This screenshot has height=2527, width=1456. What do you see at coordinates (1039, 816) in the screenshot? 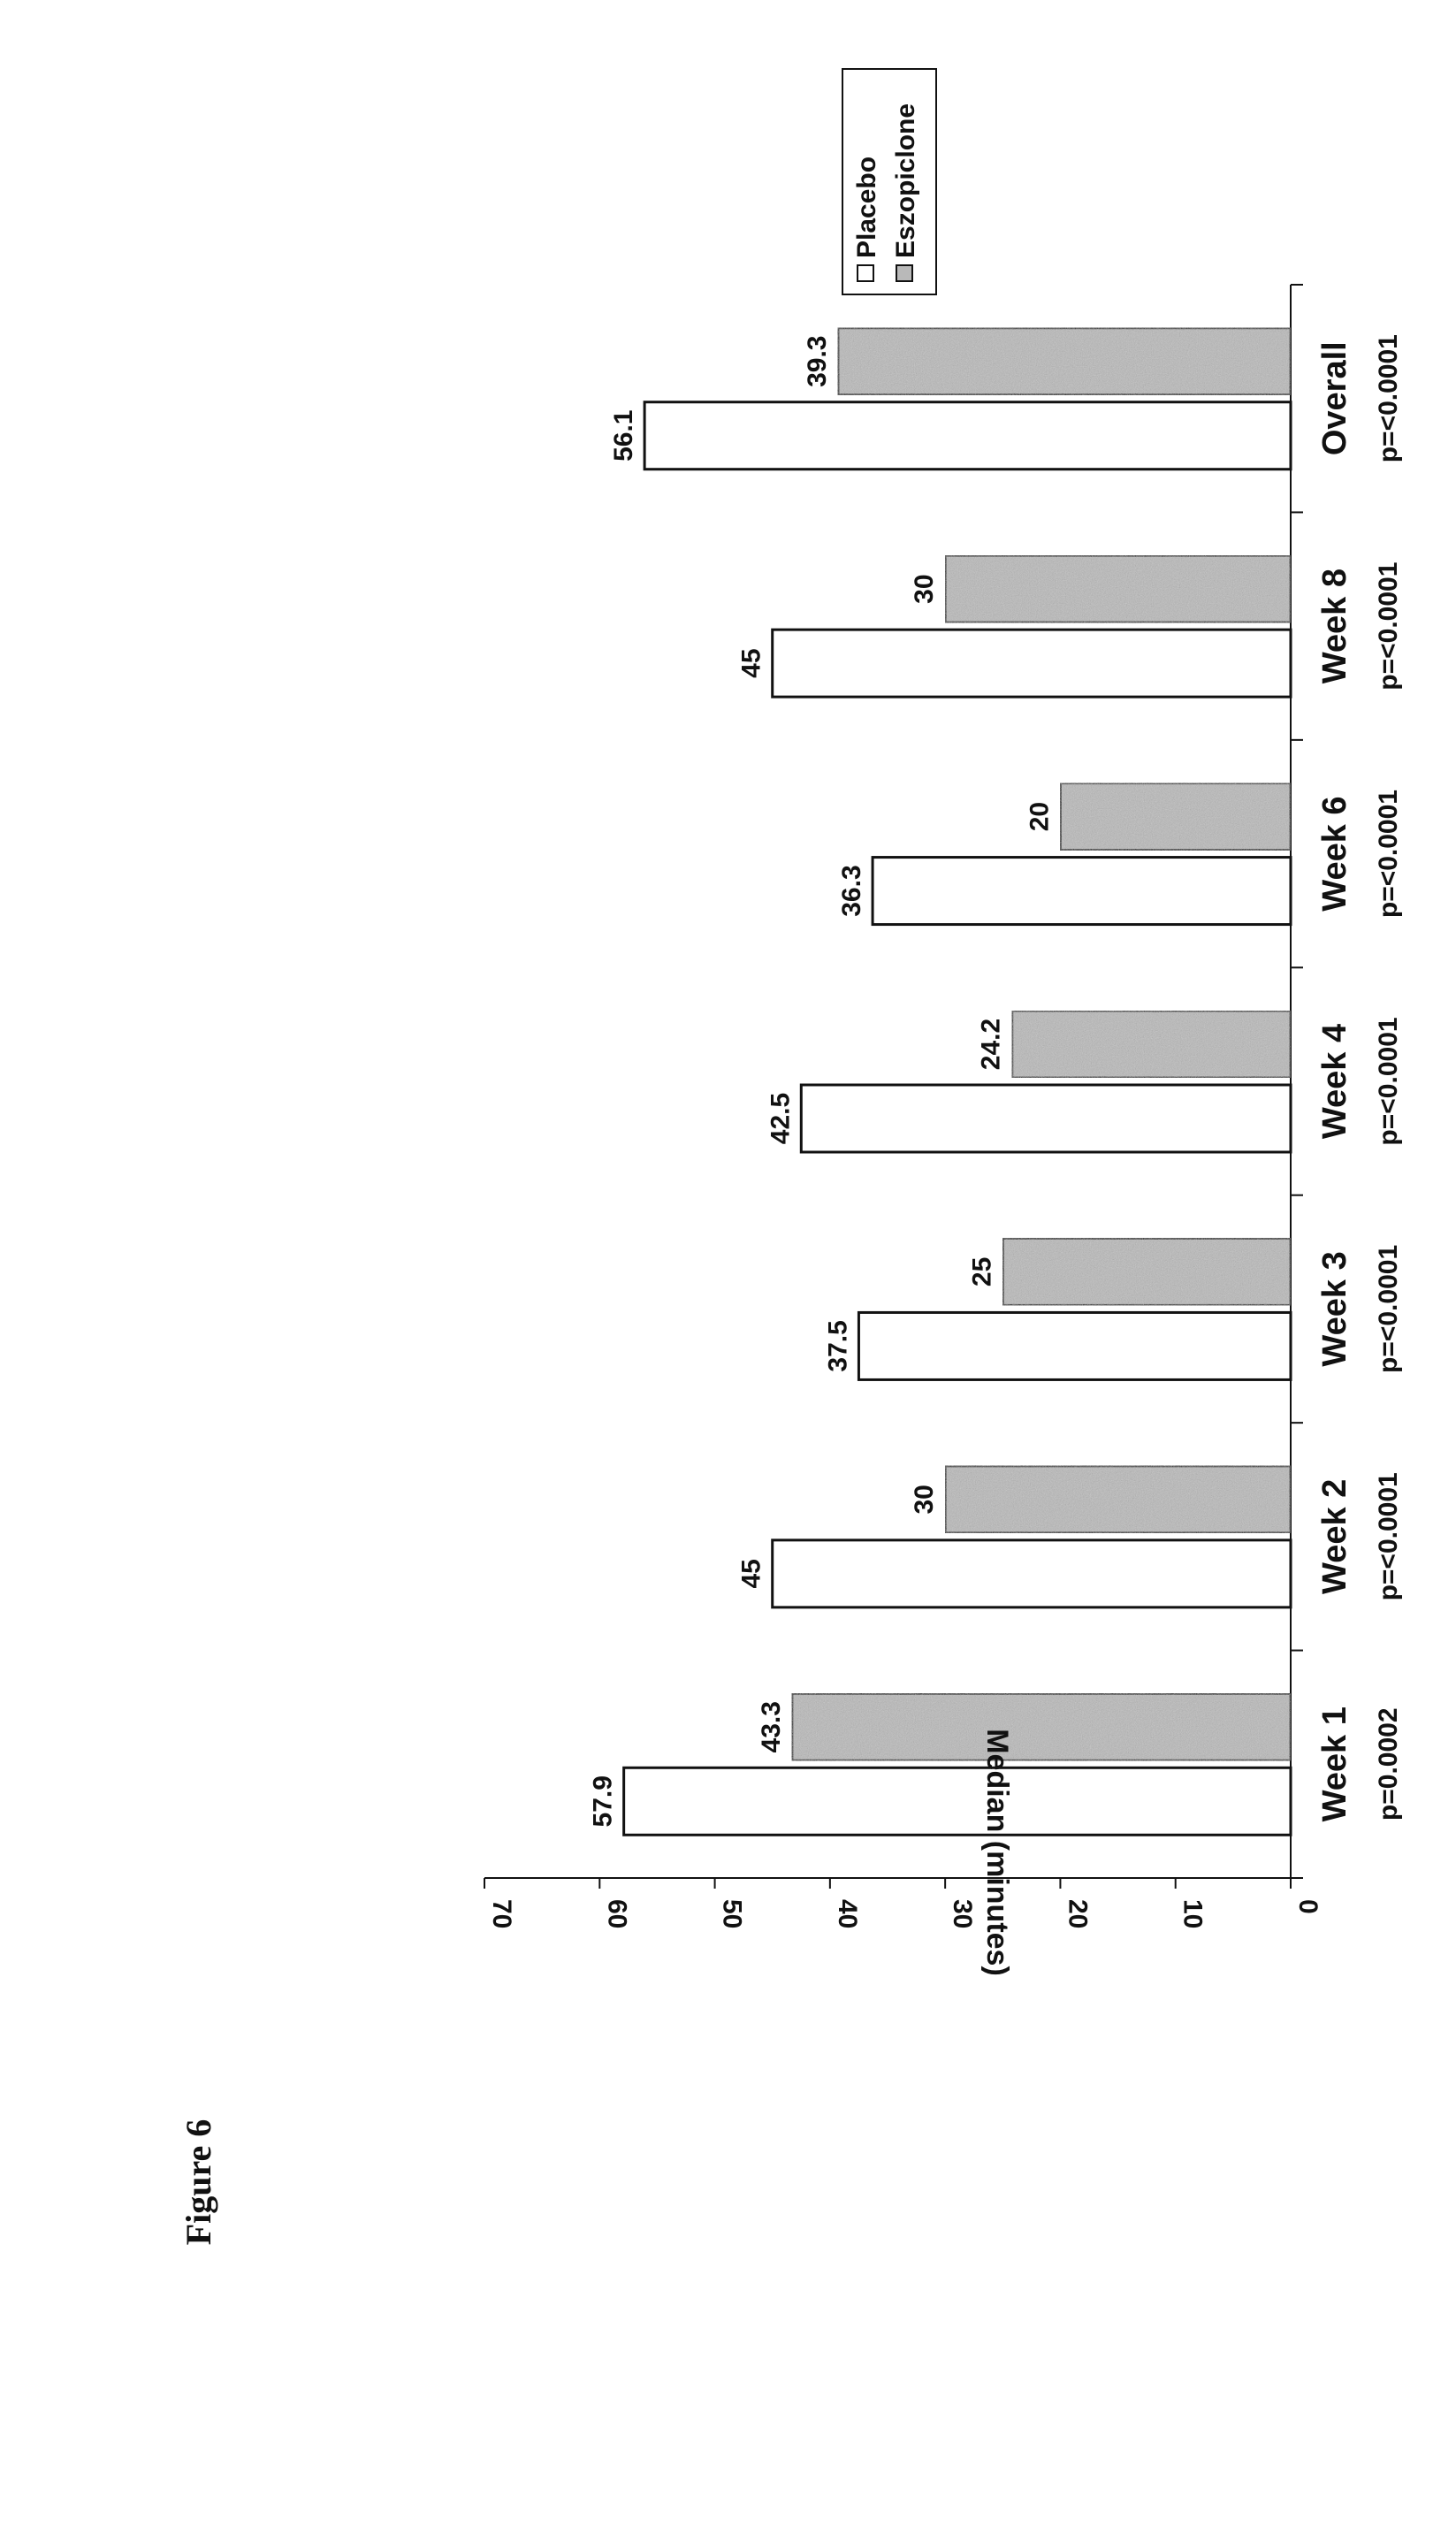
I see `data-label-eszopiclone: 20` at bounding box center [1039, 816].